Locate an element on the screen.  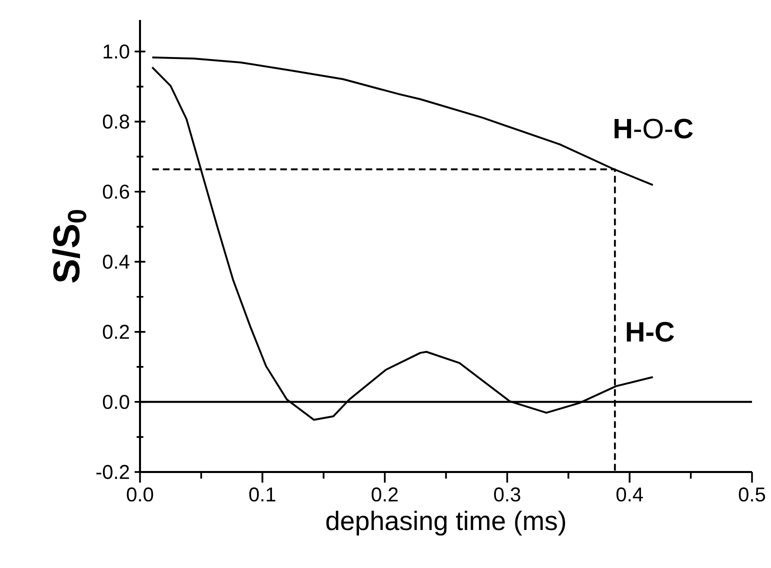
y-tick-label: 0.4 is located at coordinates (116, 261).